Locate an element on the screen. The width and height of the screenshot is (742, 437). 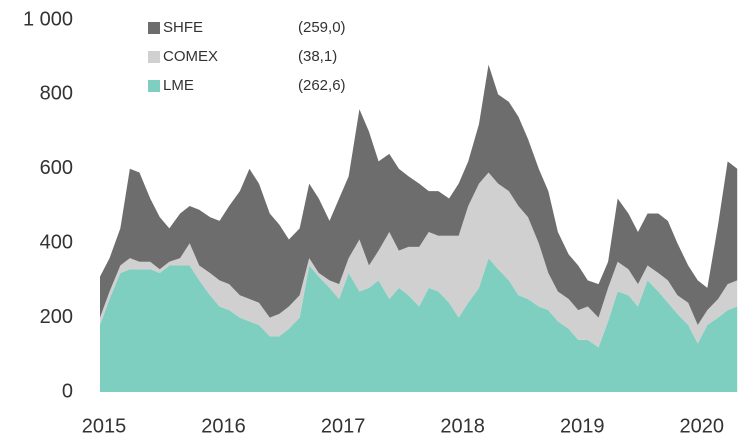
y-tick-label: 0 is located at coordinates (67, 391).